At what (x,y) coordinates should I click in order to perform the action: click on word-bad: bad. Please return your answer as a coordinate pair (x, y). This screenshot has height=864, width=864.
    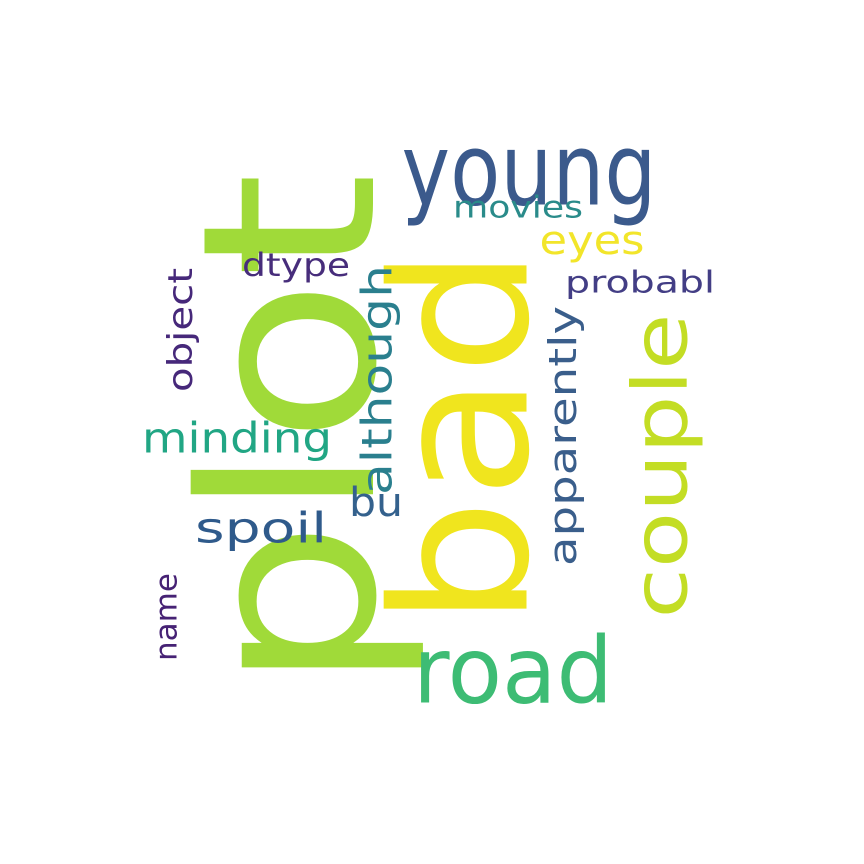
    Looking at the image, I should click on (462, 437).